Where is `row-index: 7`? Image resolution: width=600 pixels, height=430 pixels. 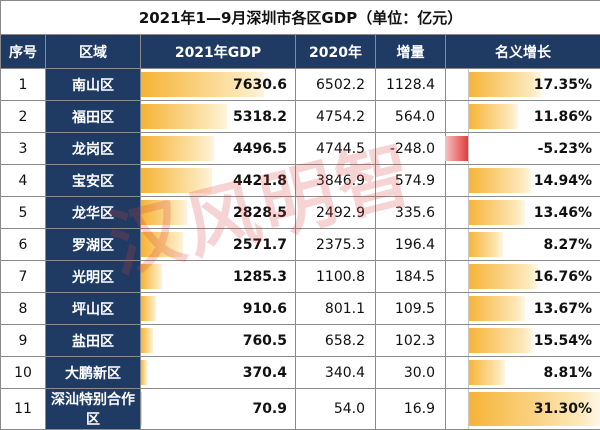
row-index: 7 is located at coordinates (23, 277).